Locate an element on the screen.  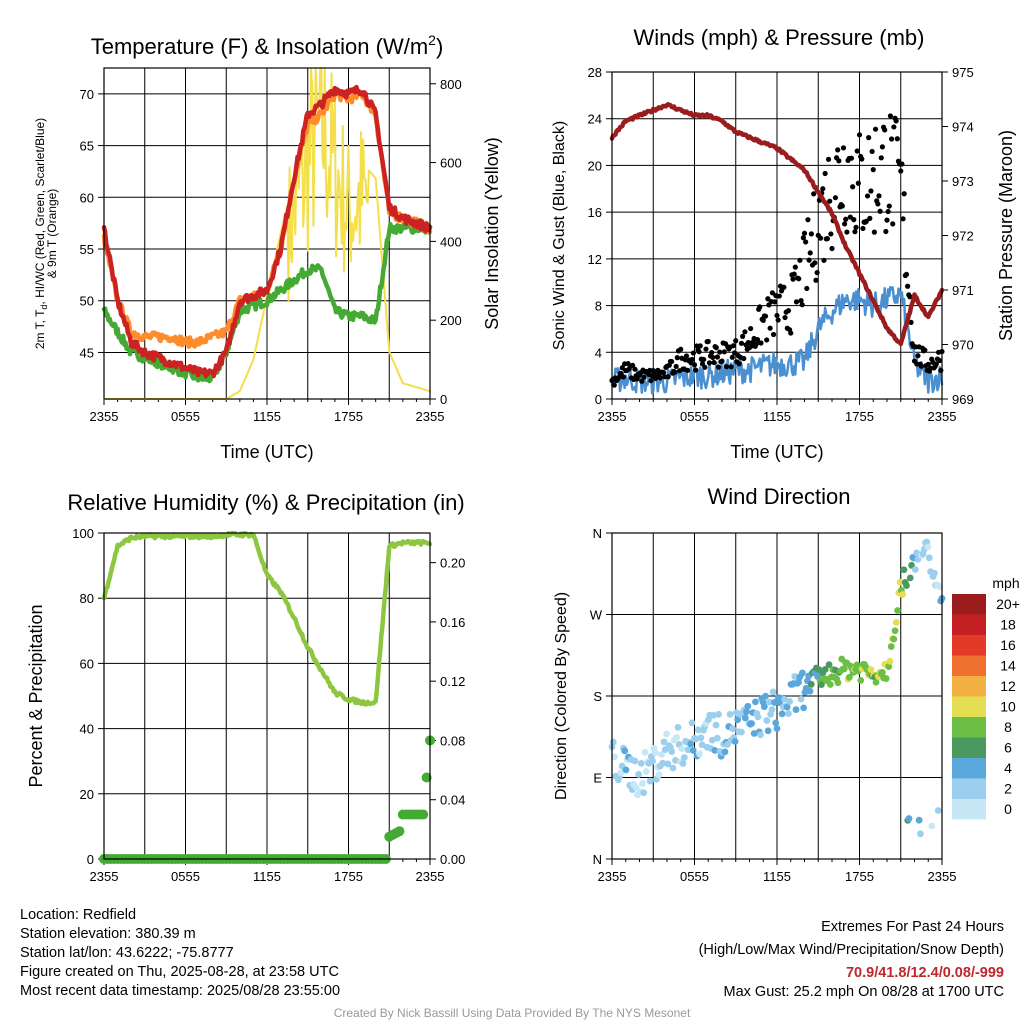
y-tick-label: N is located at coordinates (597, 533).